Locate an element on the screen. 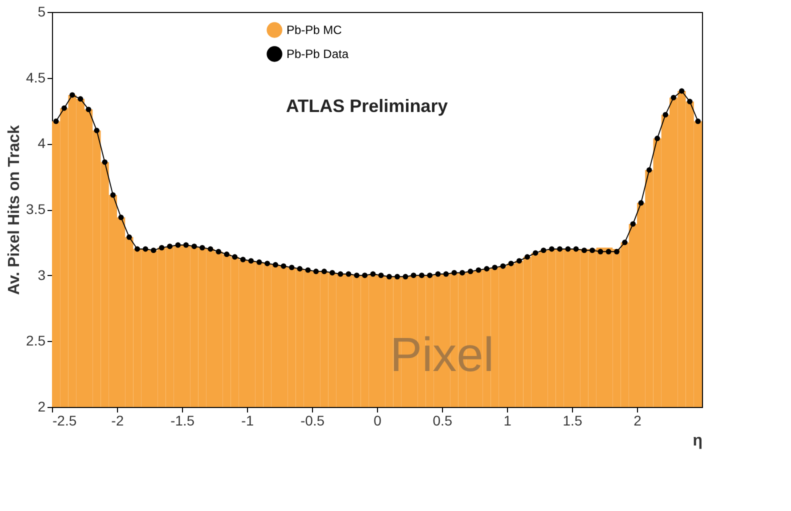 The height and width of the screenshot is (511, 791). annotation: Pixel is located at coordinates (442, 355).